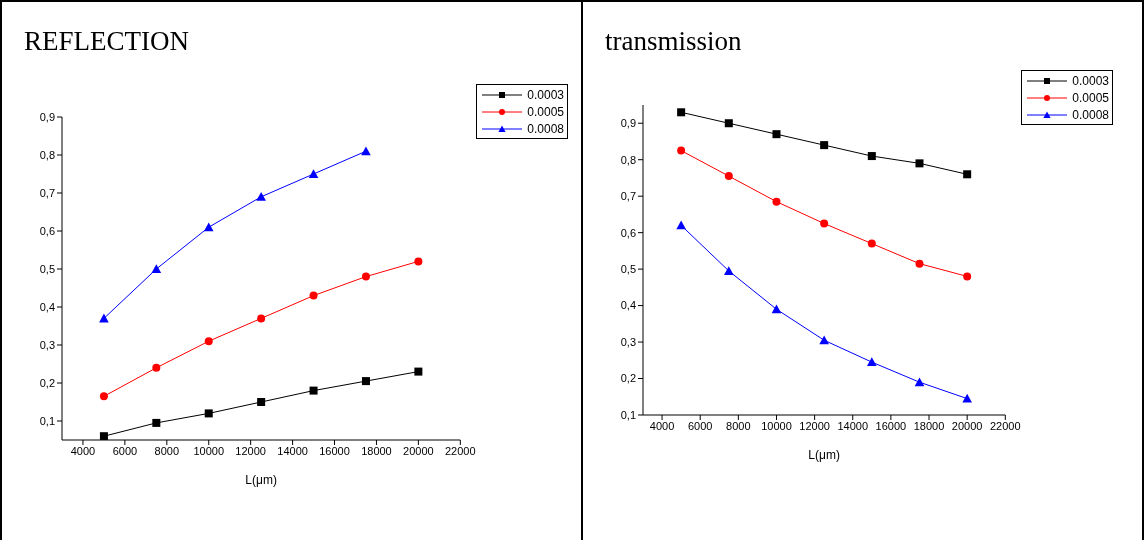  Describe the element at coordinates (106, 41) in the screenshot. I see `chart-title: REFLECTION` at that location.